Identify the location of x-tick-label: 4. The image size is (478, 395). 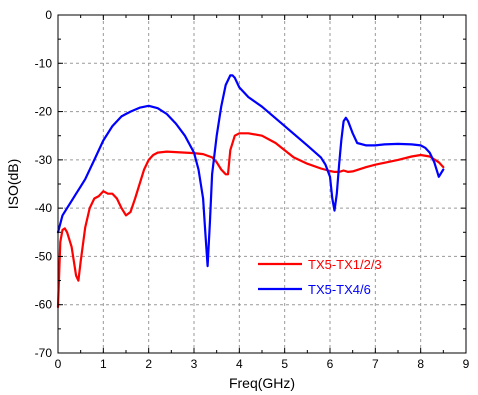
(239, 364).